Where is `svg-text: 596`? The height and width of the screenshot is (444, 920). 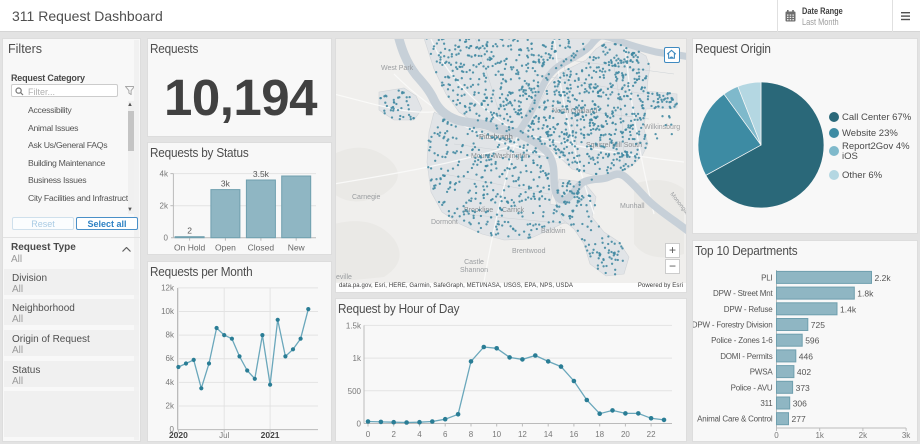
svg-text: 596 is located at coordinates (812, 341).